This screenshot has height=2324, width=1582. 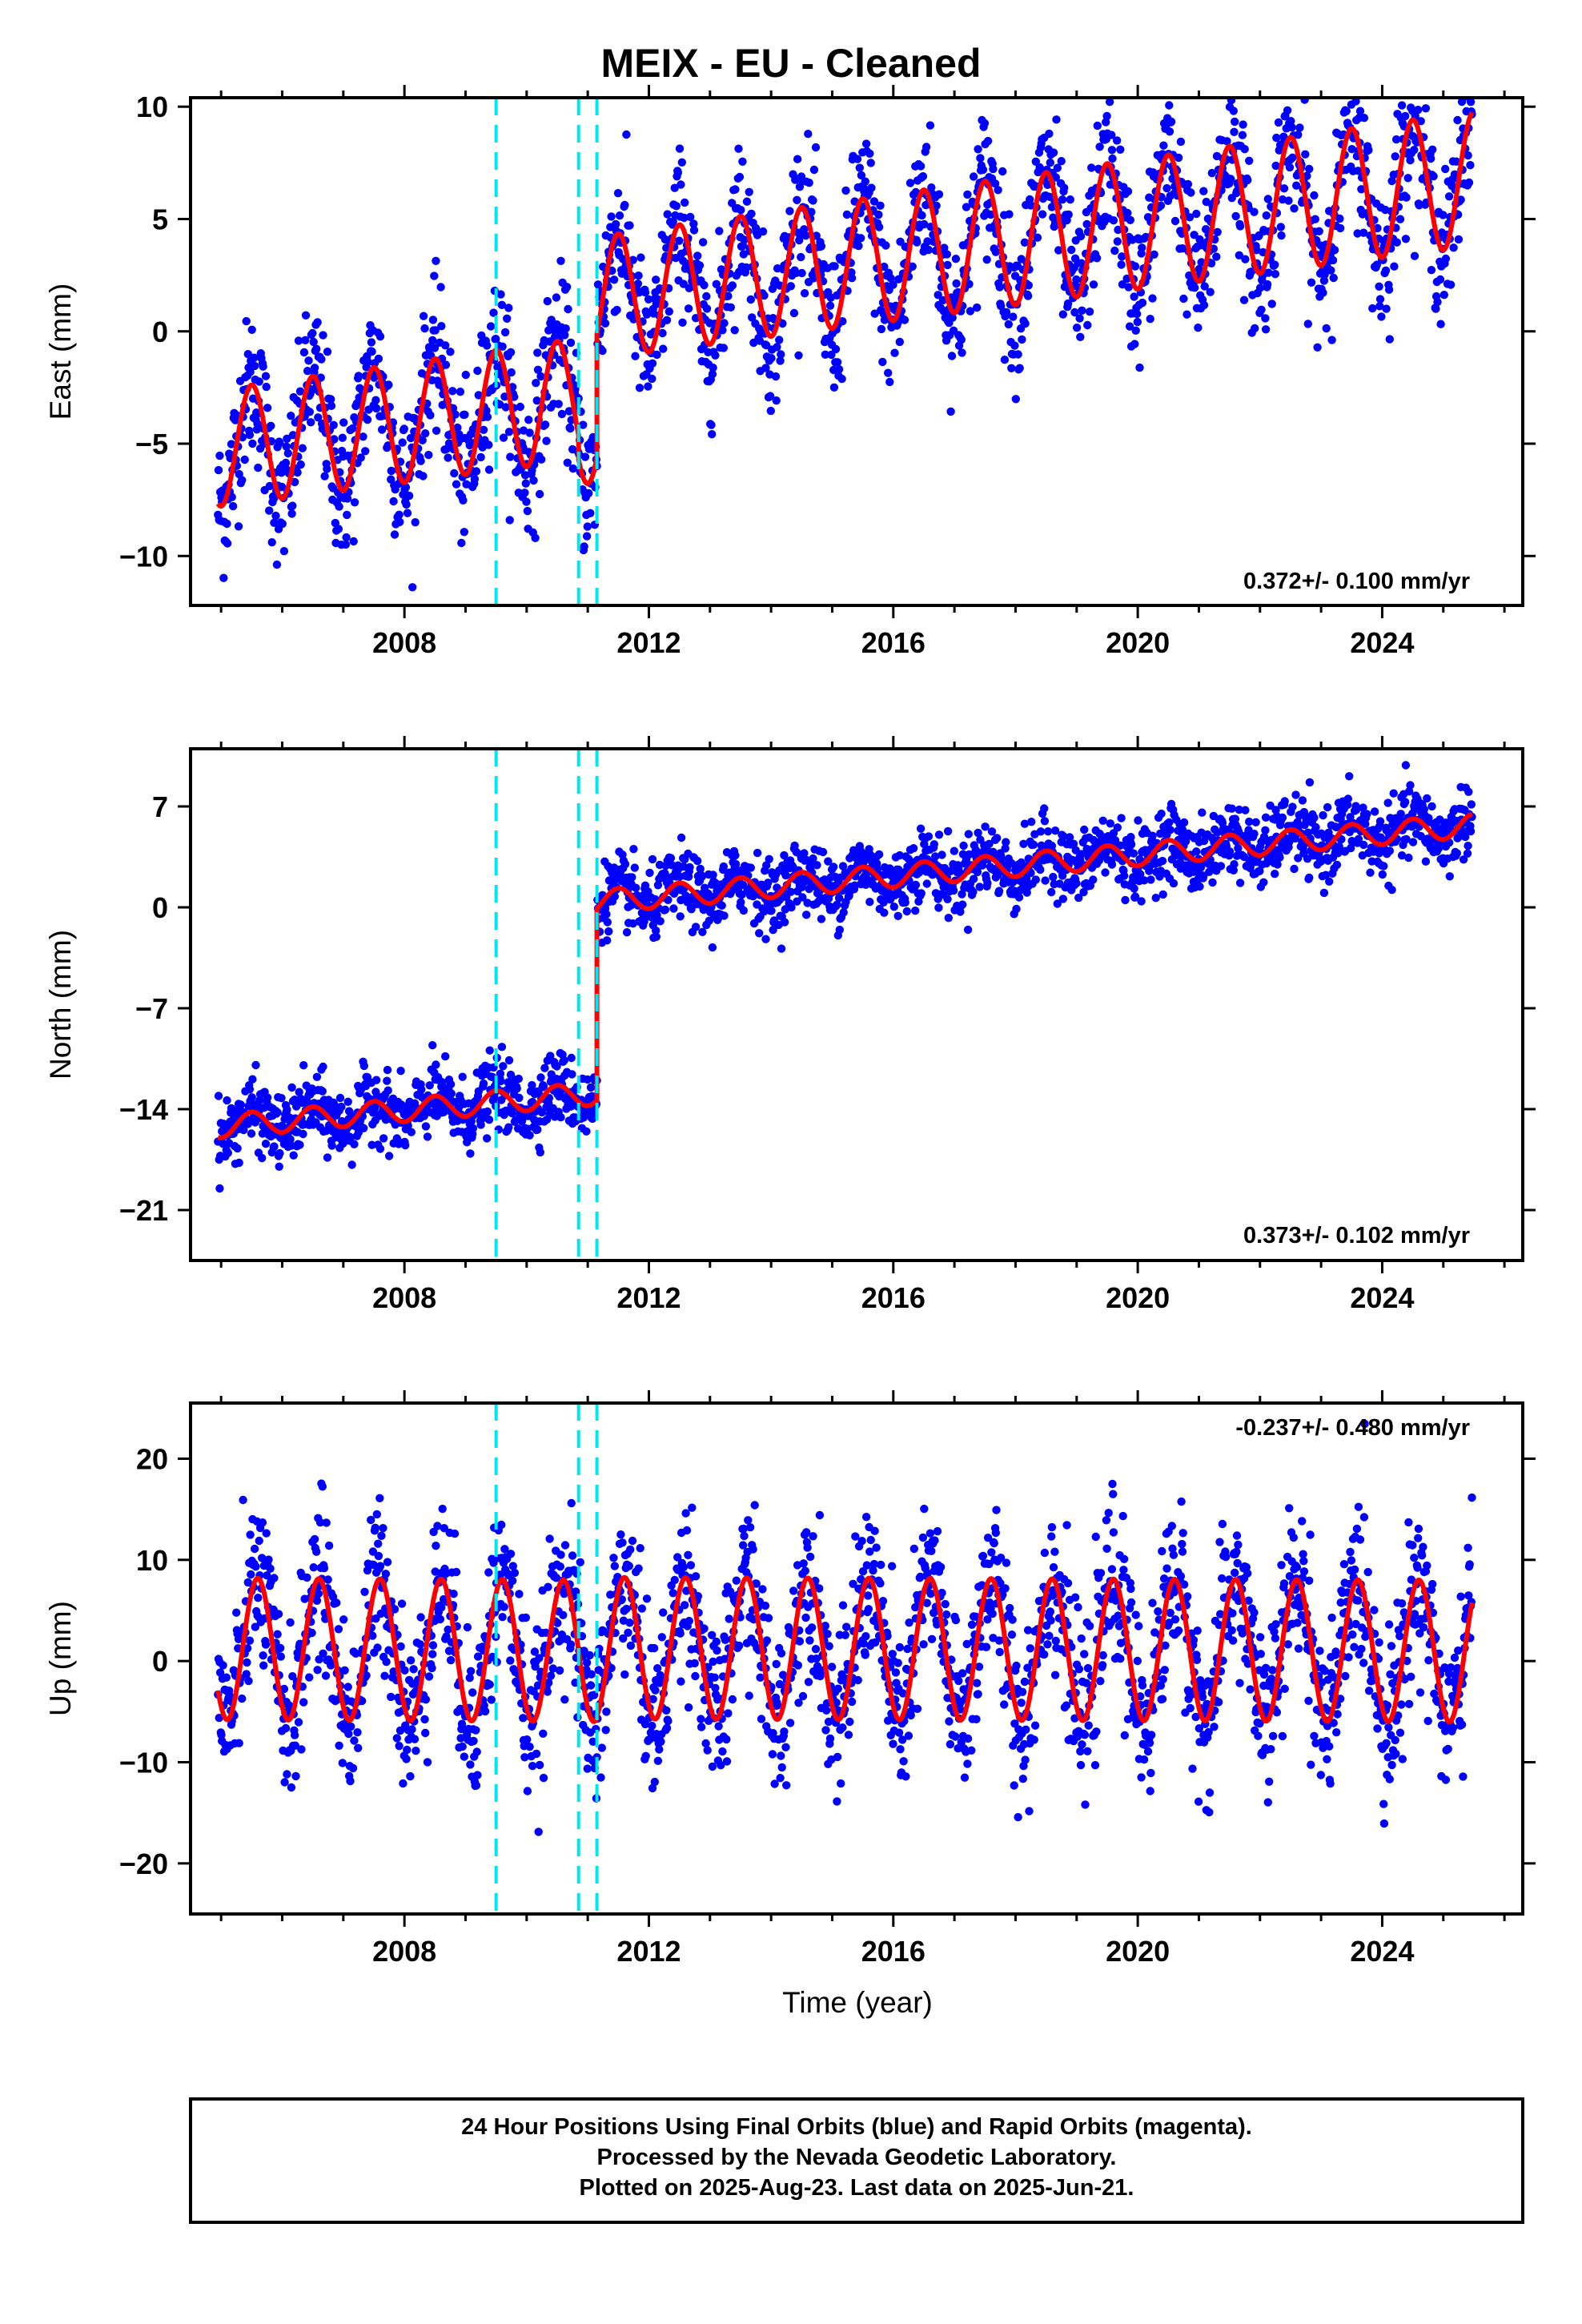 I want to click on y-tick-label: −5, so click(x=151, y=444).